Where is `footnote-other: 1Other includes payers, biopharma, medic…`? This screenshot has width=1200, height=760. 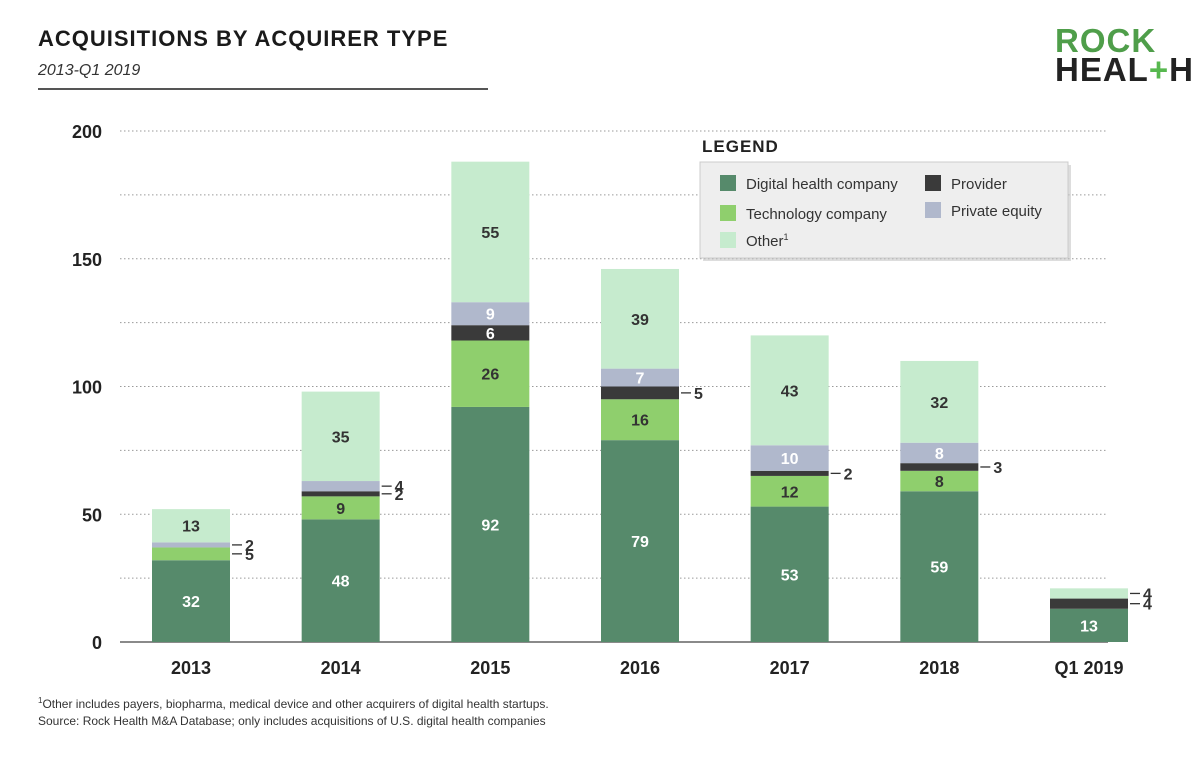
footnote-other: 1Other includes payers, biopharma, medic… is located at coordinates (293, 703).